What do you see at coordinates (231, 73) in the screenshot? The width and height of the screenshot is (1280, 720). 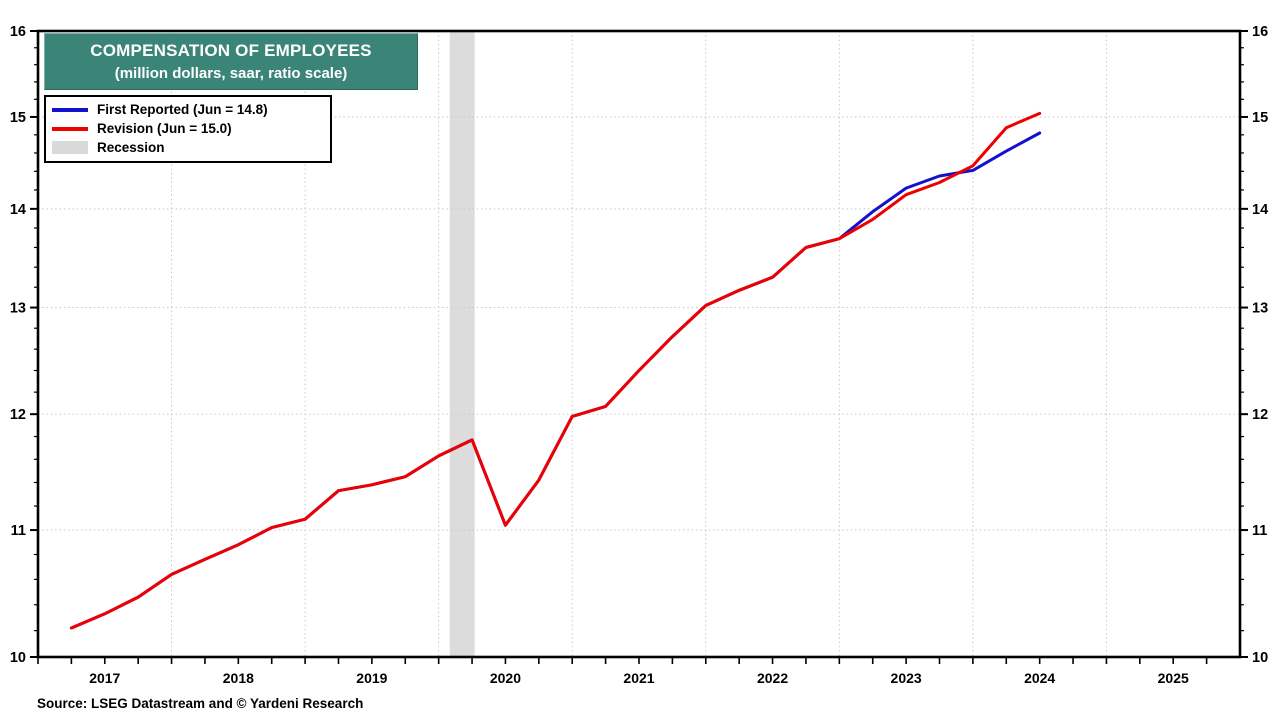 I see `chart-subtitle: (million dollars, saar, ratio scale)` at bounding box center [231, 73].